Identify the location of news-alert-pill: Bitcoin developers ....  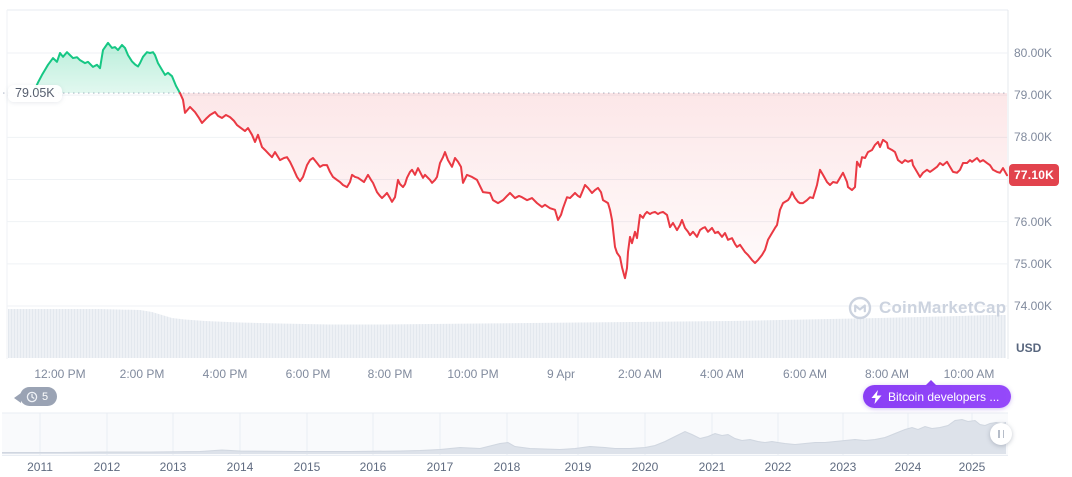
(937, 394).